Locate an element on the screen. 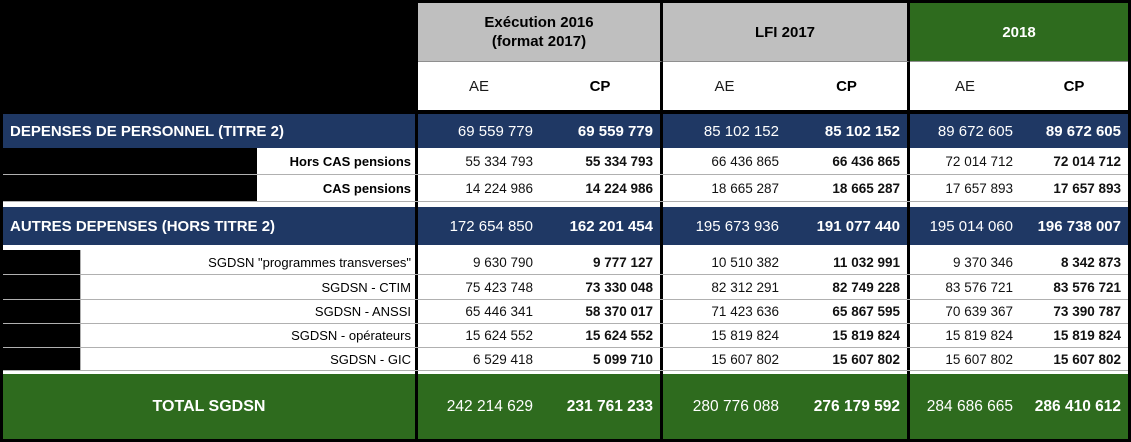 This screenshot has height=442, width=1131. year-header-line1: Exécution 2016 is located at coordinates (539, 22).